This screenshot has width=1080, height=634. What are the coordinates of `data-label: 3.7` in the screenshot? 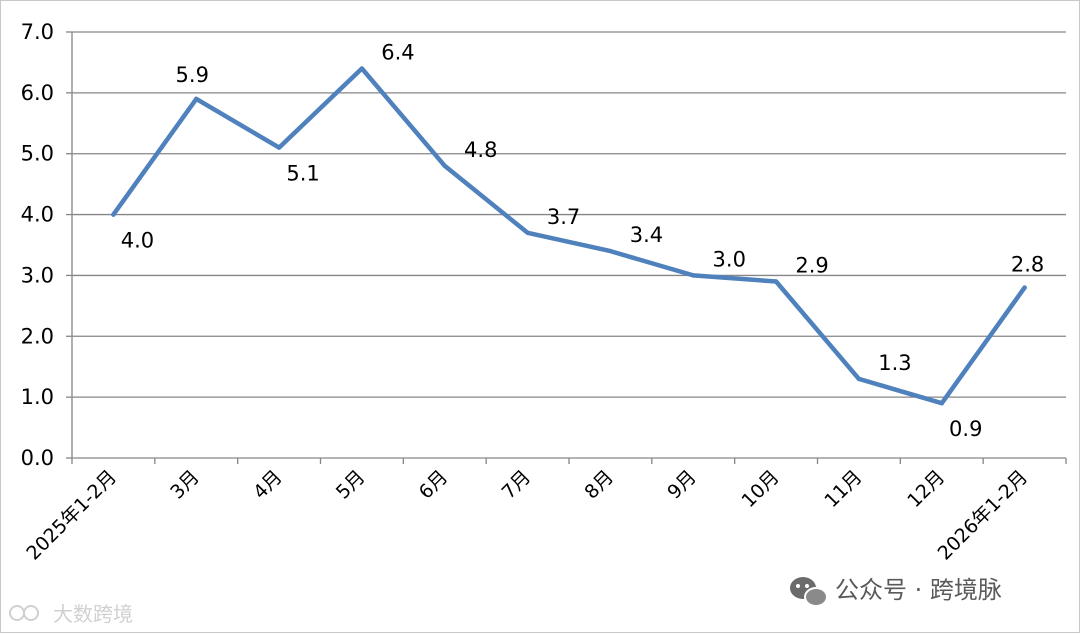 It's located at (563, 217).